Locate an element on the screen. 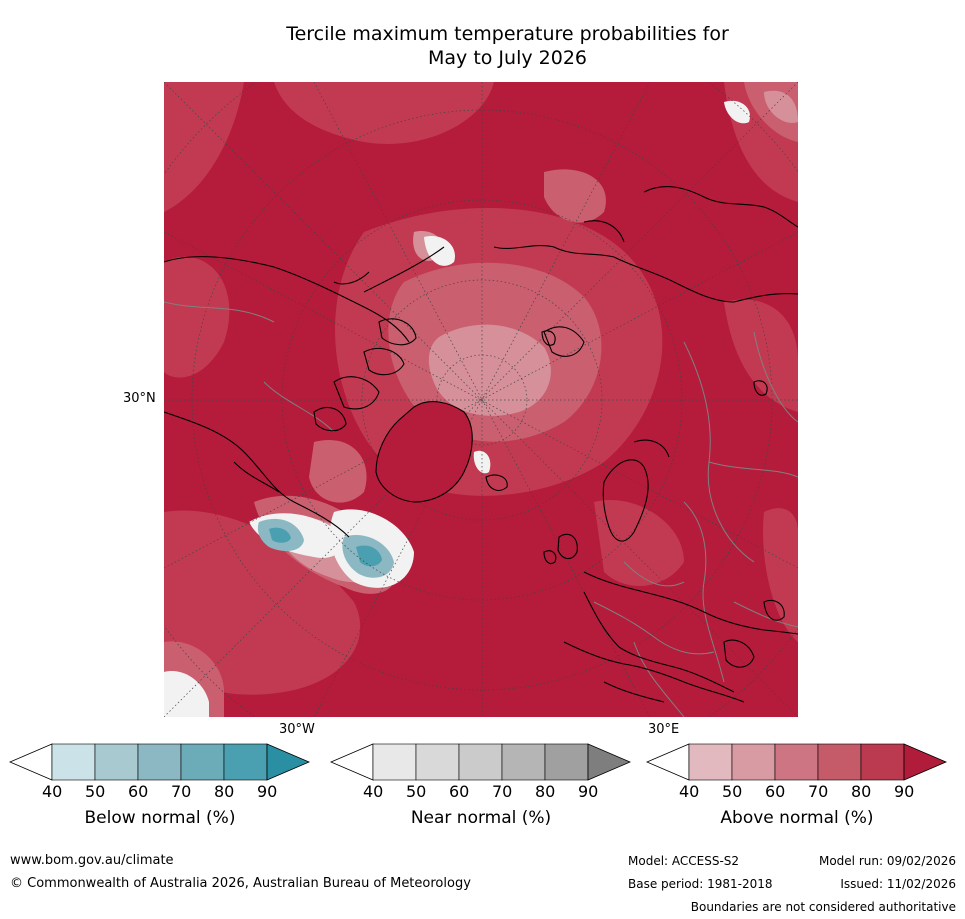 The height and width of the screenshot is (919, 965). lon-label-30e: 30°E is located at coordinates (664, 729).